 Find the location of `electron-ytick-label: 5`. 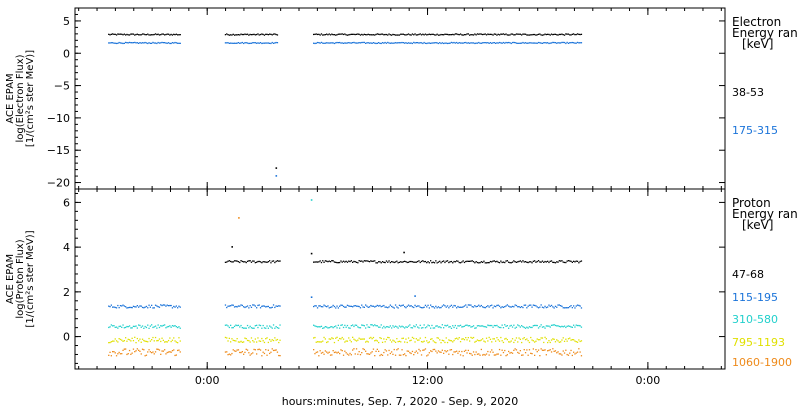

electron-ytick-label: 5 is located at coordinates (66, 21).